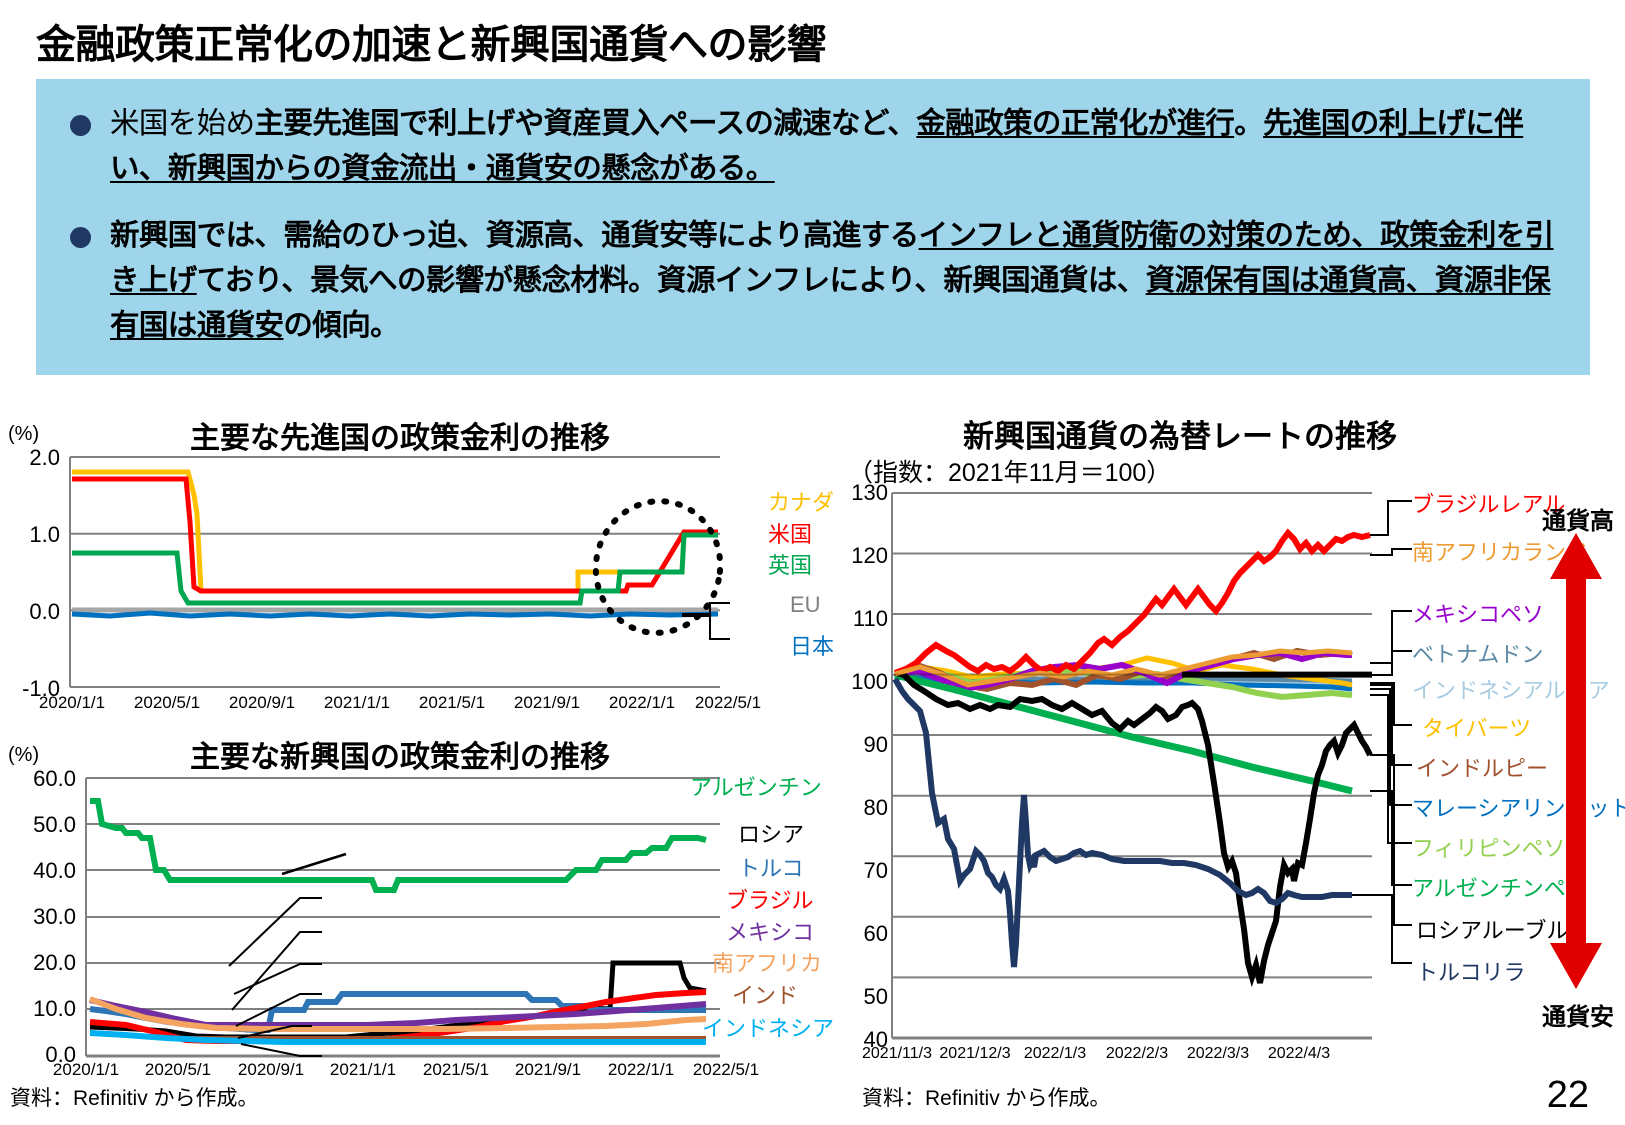 The width and height of the screenshot is (1625, 1125). What do you see at coordinates (1518, 808) in the screenshot?
I see `chart3-legend-malaysia: マレーシアリンギット` at bounding box center [1518, 808].